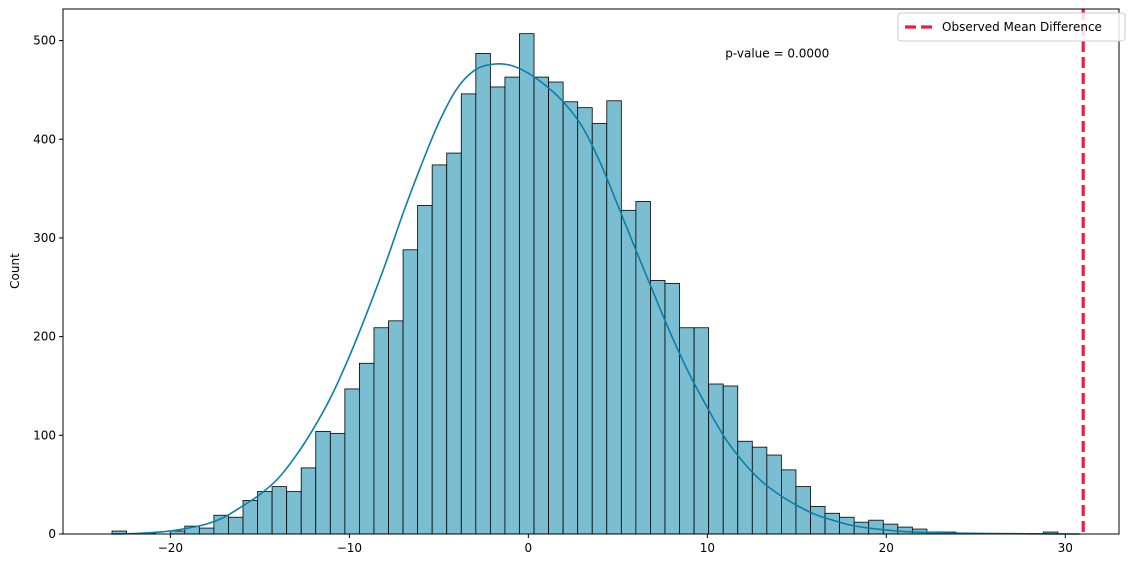 The width and height of the screenshot is (1142, 566). I want to click on y-axis-ticks: 0 100 200 300 400 500, so click(48, 287).